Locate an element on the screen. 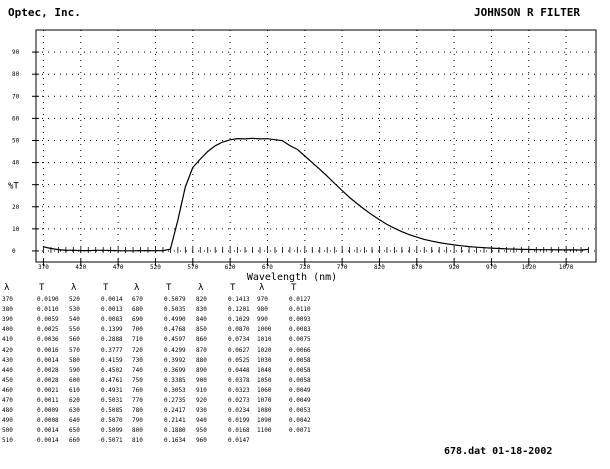 This screenshot has width=610, height=469. table-transmission-cell: 0.2735 is located at coordinates (175, 400).